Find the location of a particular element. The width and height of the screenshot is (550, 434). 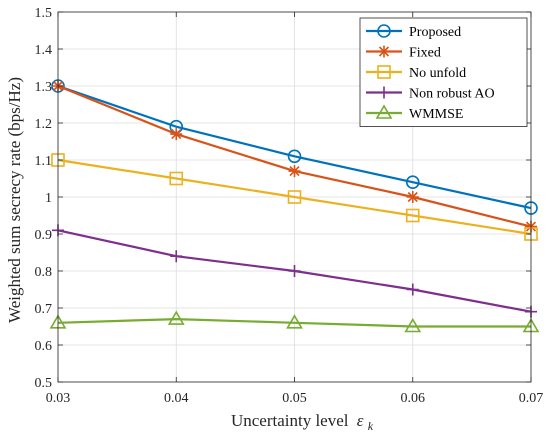

y-tick-label: 0.7 is located at coordinates (44, 309).